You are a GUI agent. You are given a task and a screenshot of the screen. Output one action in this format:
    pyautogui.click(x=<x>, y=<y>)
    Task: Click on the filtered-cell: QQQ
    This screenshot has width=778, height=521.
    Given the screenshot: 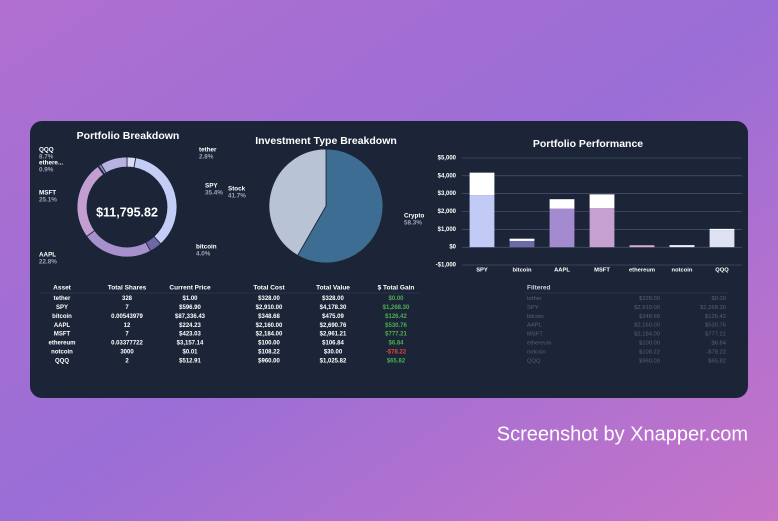 What is the action you would take?
    pyautogui.click(x=534, y=361)
    